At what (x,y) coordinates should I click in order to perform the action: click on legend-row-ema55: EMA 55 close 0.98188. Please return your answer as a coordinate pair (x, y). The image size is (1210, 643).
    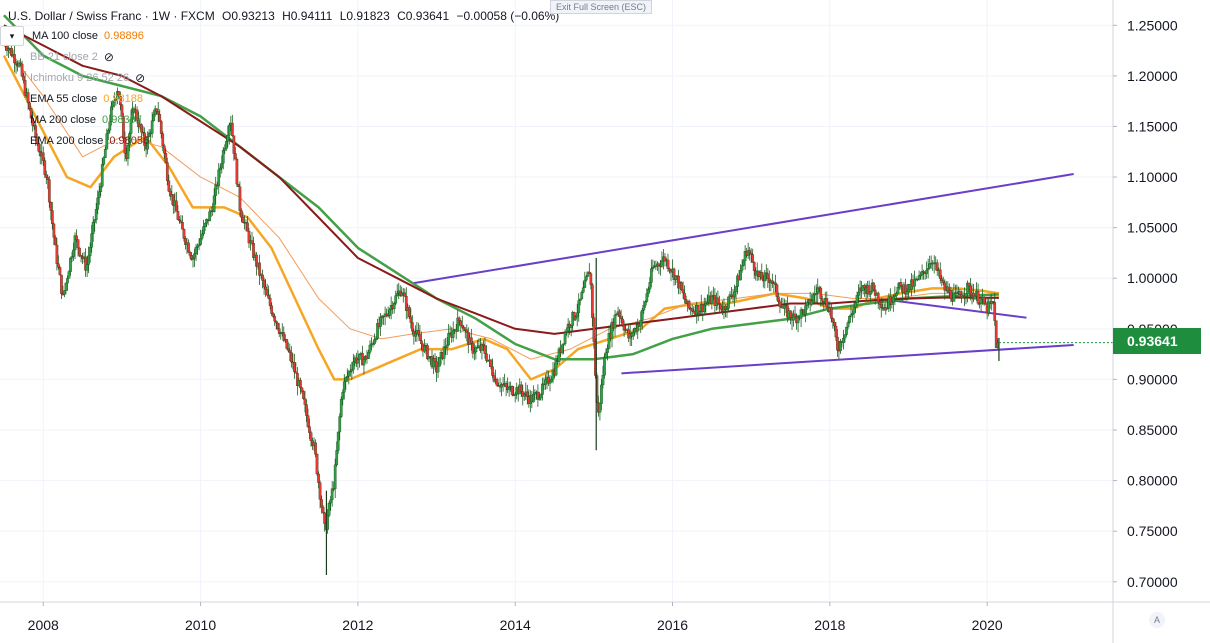
    Looking at the image, I should click on (89, 99).